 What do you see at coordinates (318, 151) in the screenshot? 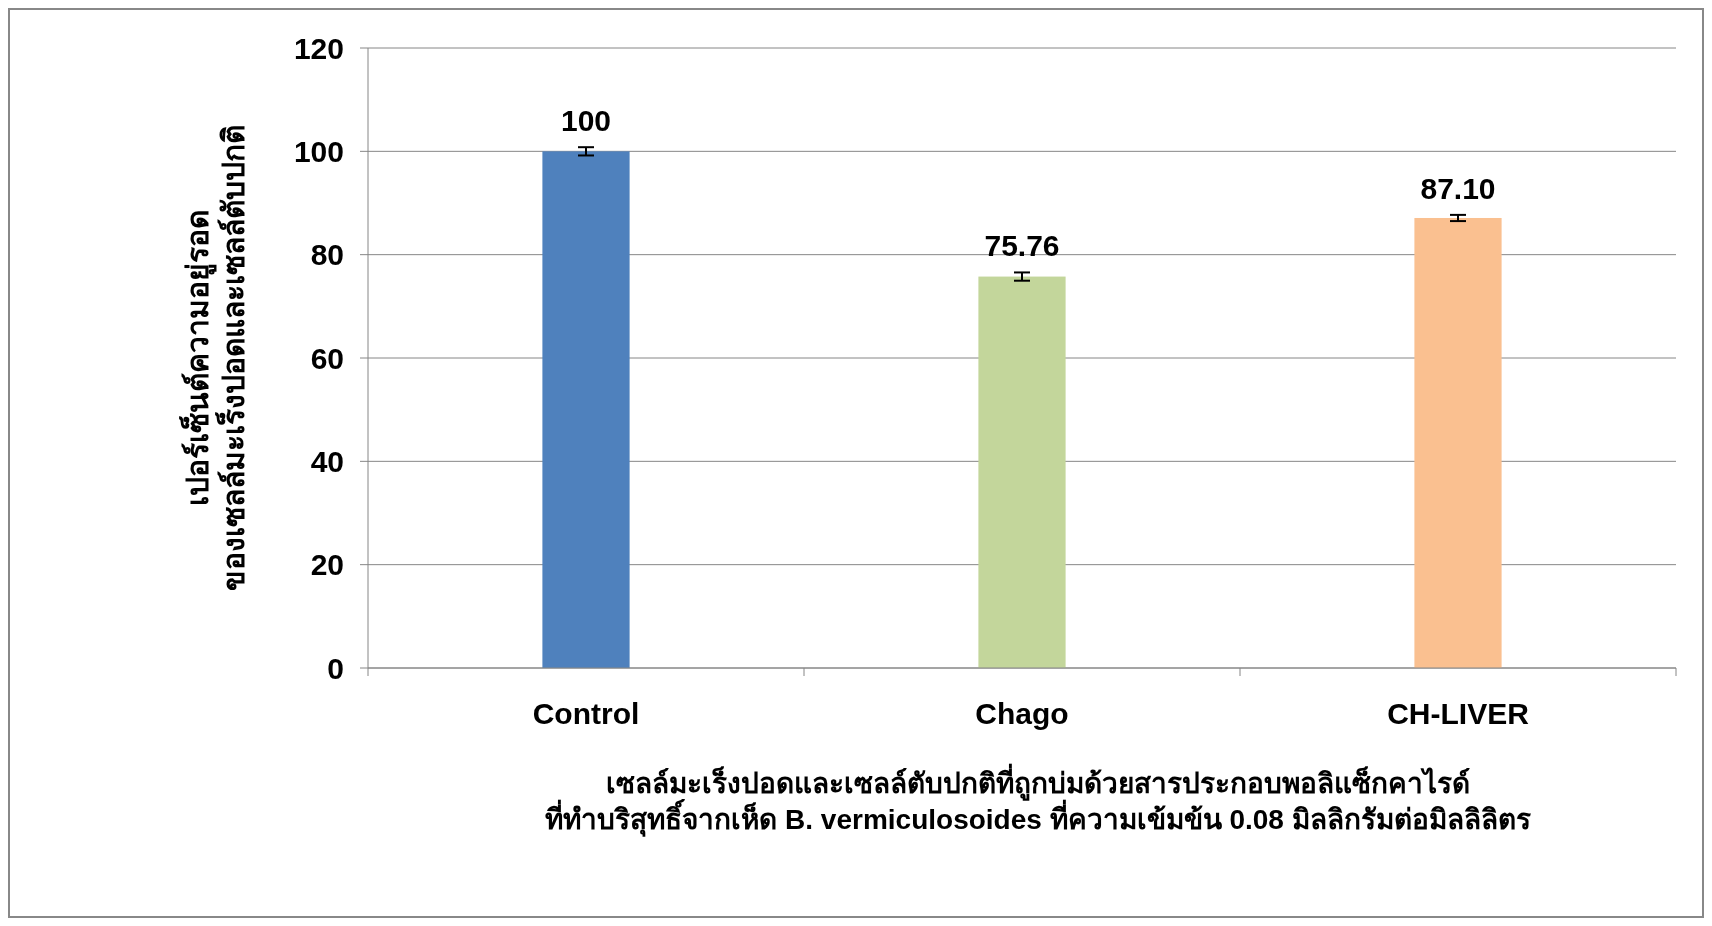
I see `y-tick-label: 100` at bounding box center [318, 151].